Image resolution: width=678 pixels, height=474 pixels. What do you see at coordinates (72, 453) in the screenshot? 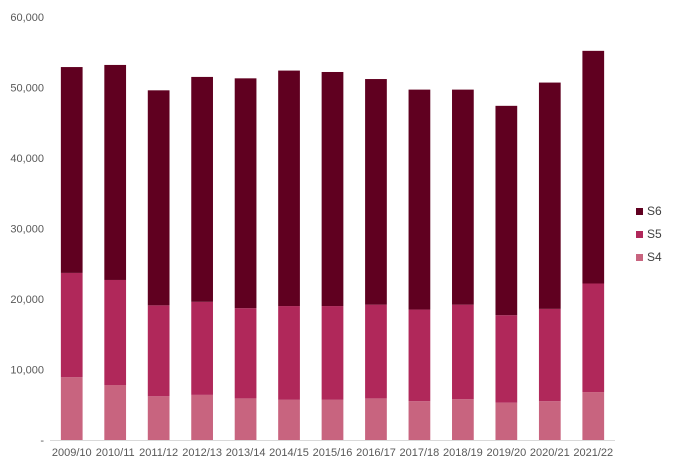
I see `x-tick-label: 2009/10` at bounding box center [72, 453].